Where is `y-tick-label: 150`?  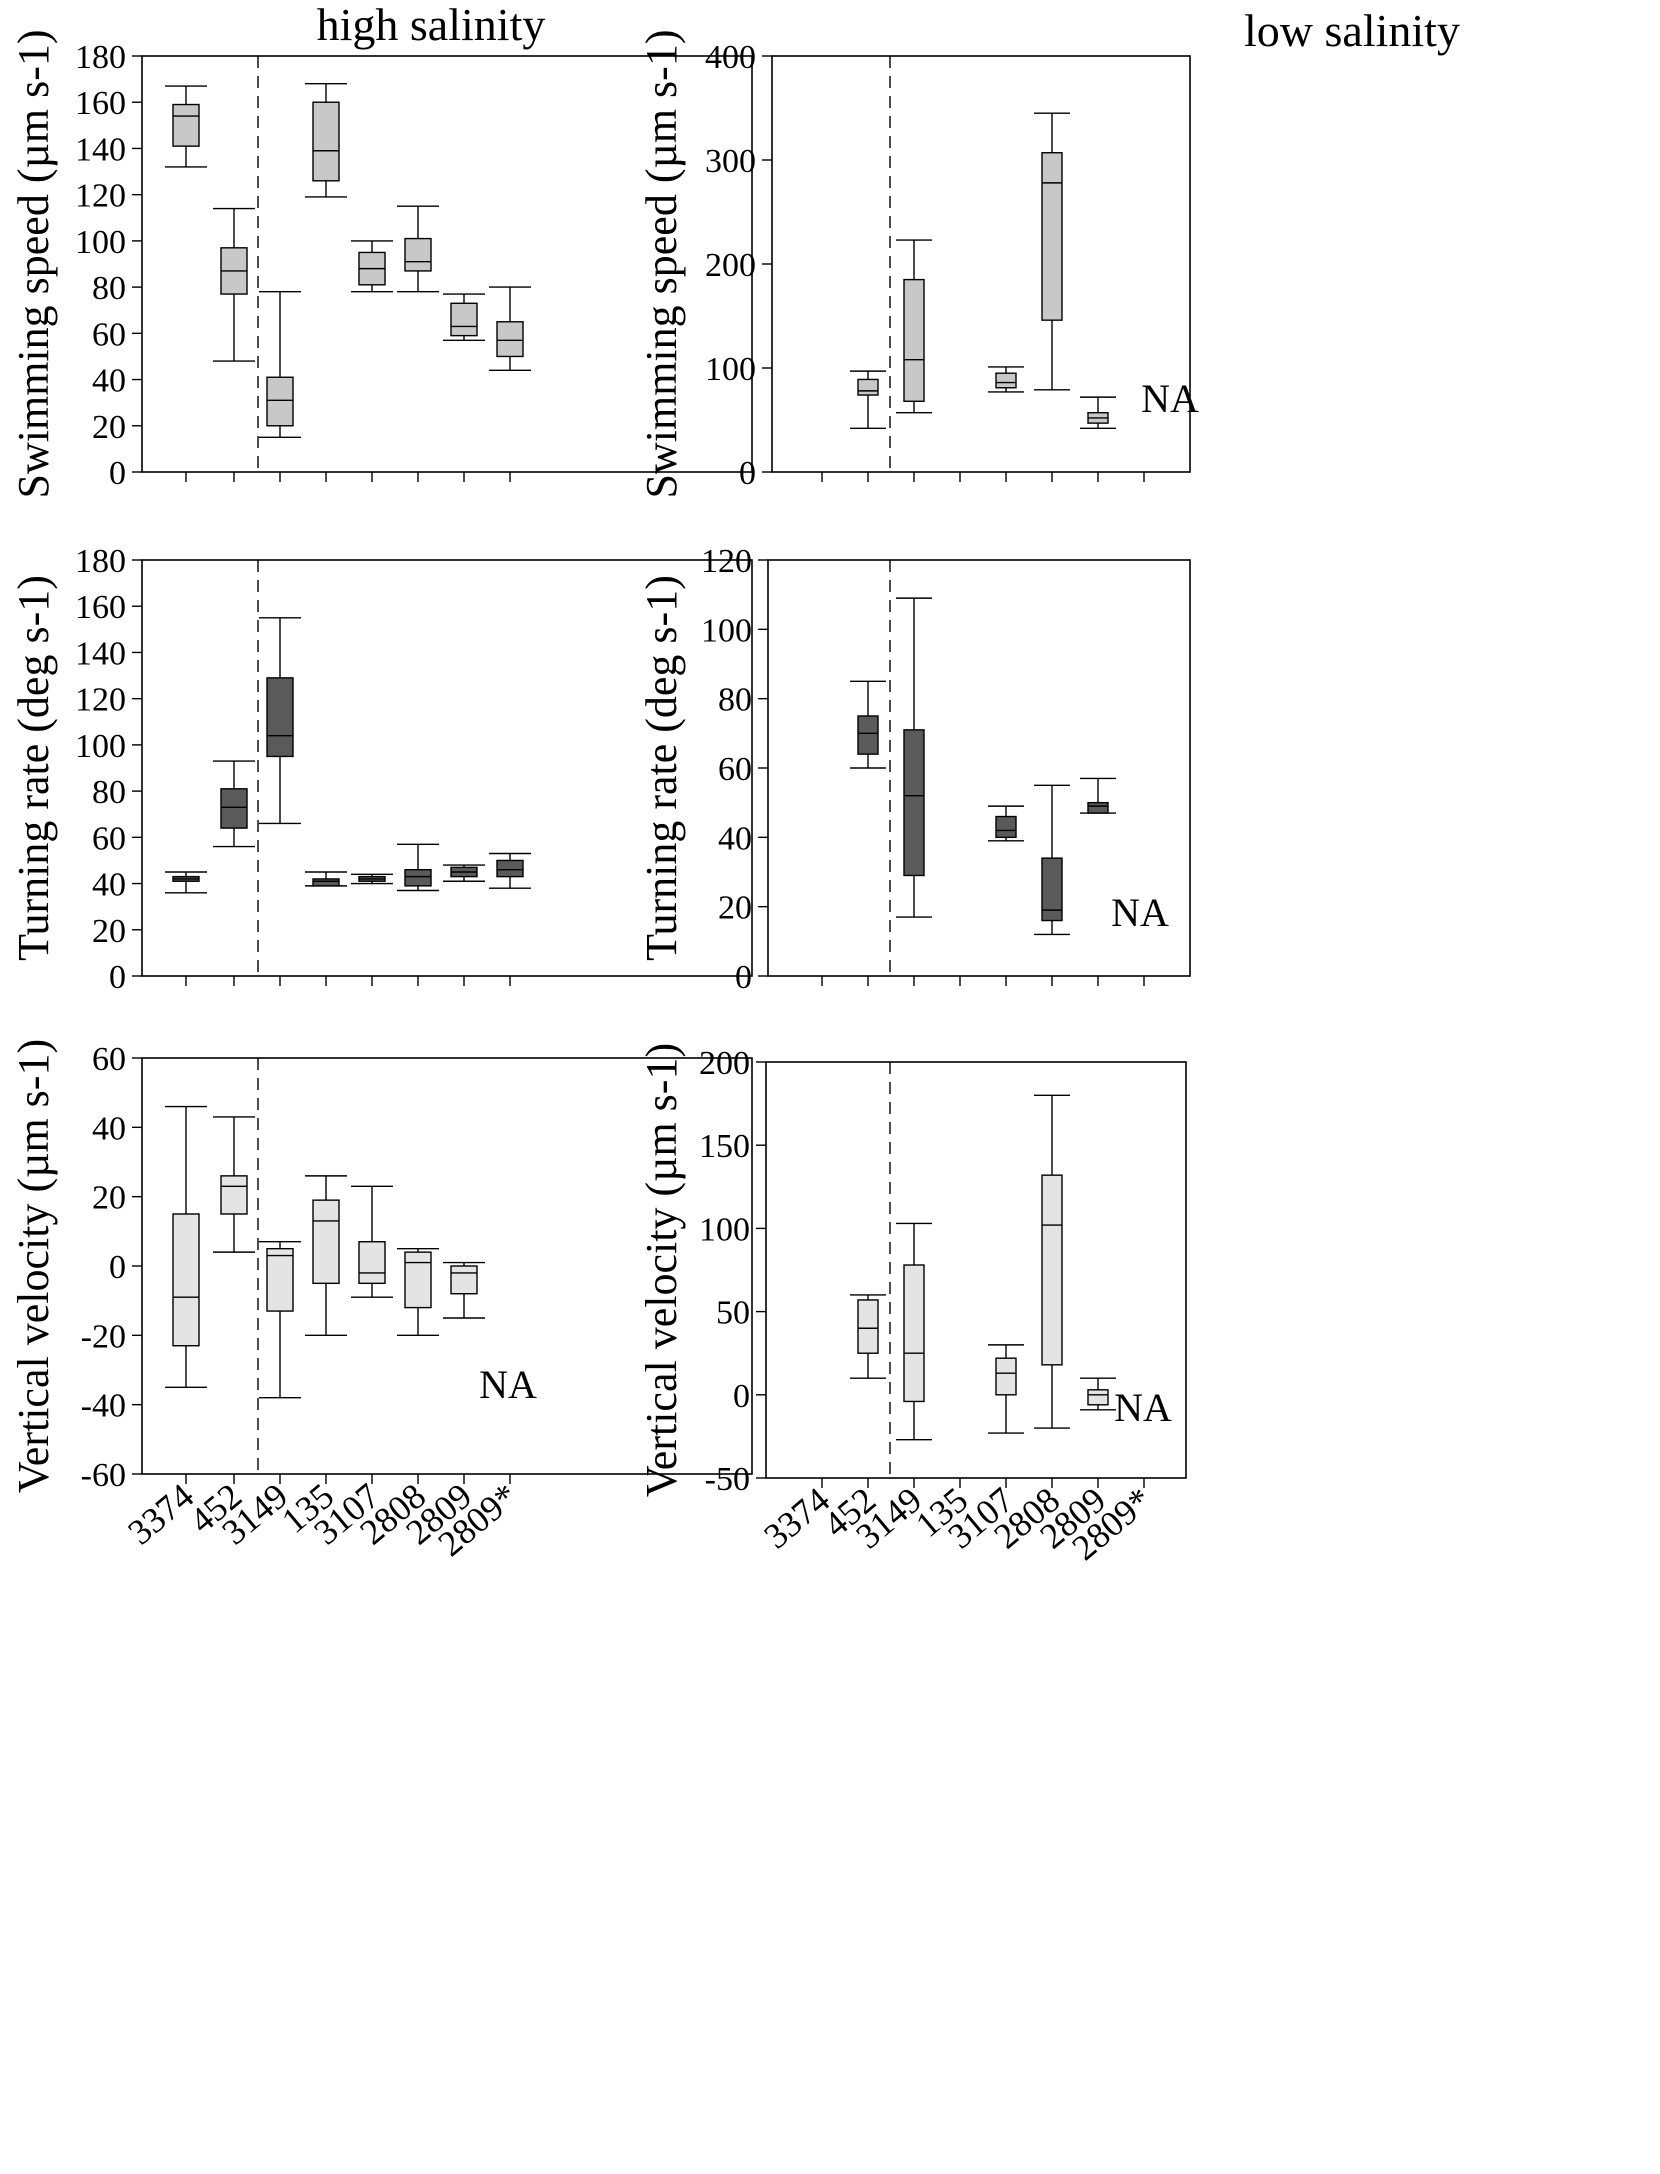
y-tick-label: 150 is located at coordinates (724, 1146).